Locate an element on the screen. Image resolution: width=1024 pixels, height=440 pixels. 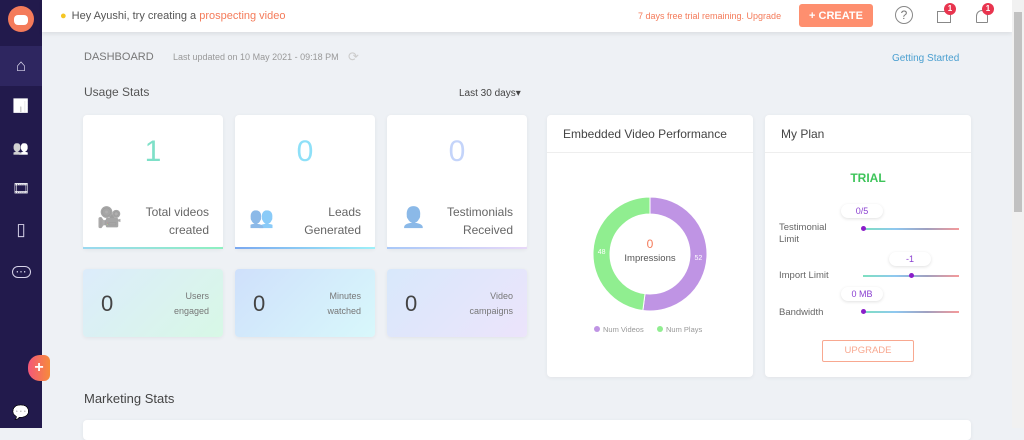
date-range-dropdown: Last 30 days▾ is located at coordinates (490, 93).